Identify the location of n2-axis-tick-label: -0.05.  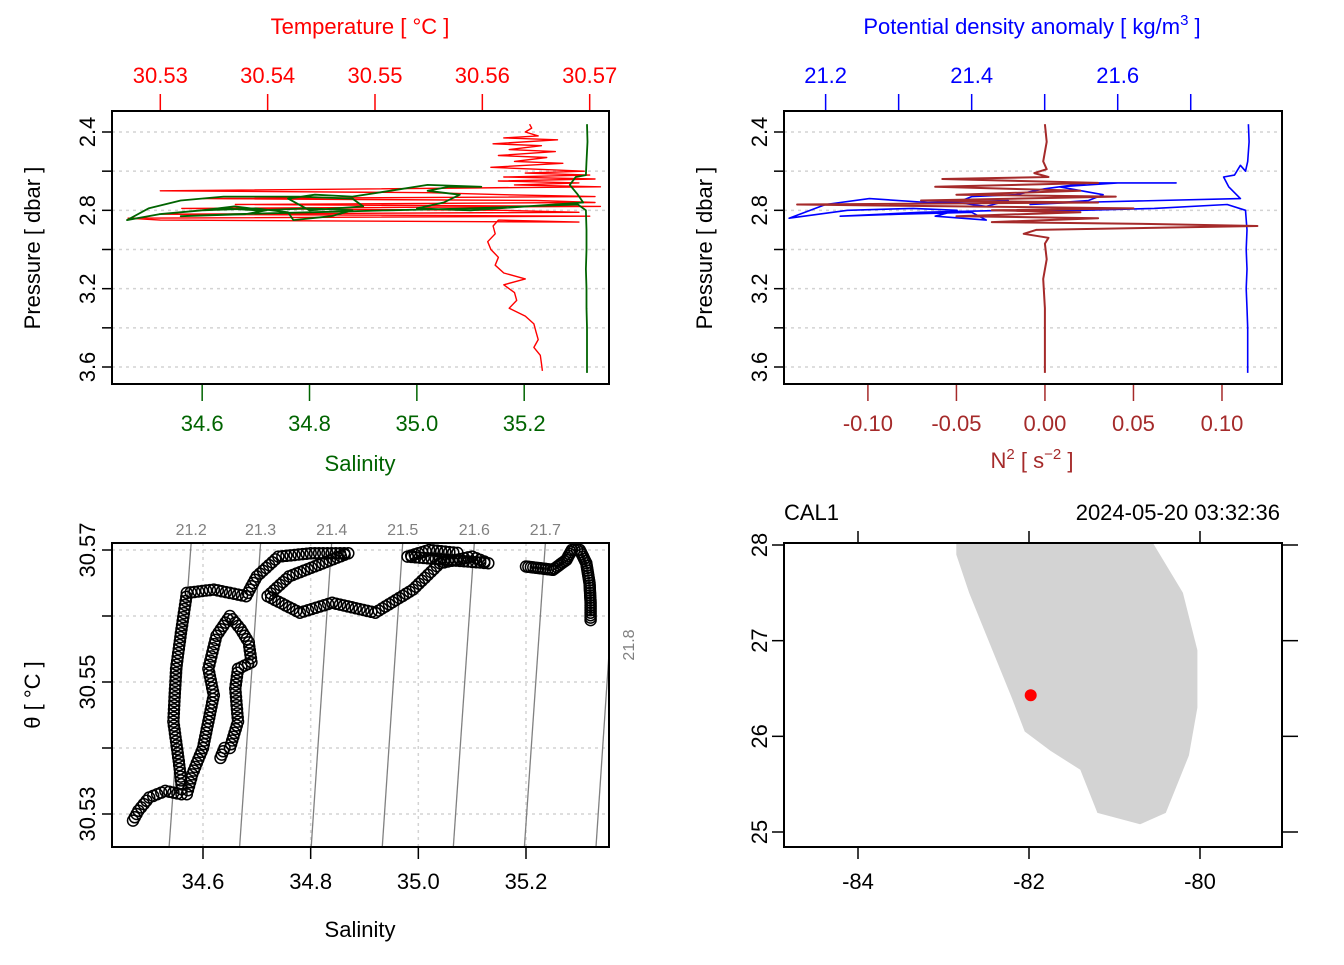
(956, 423).